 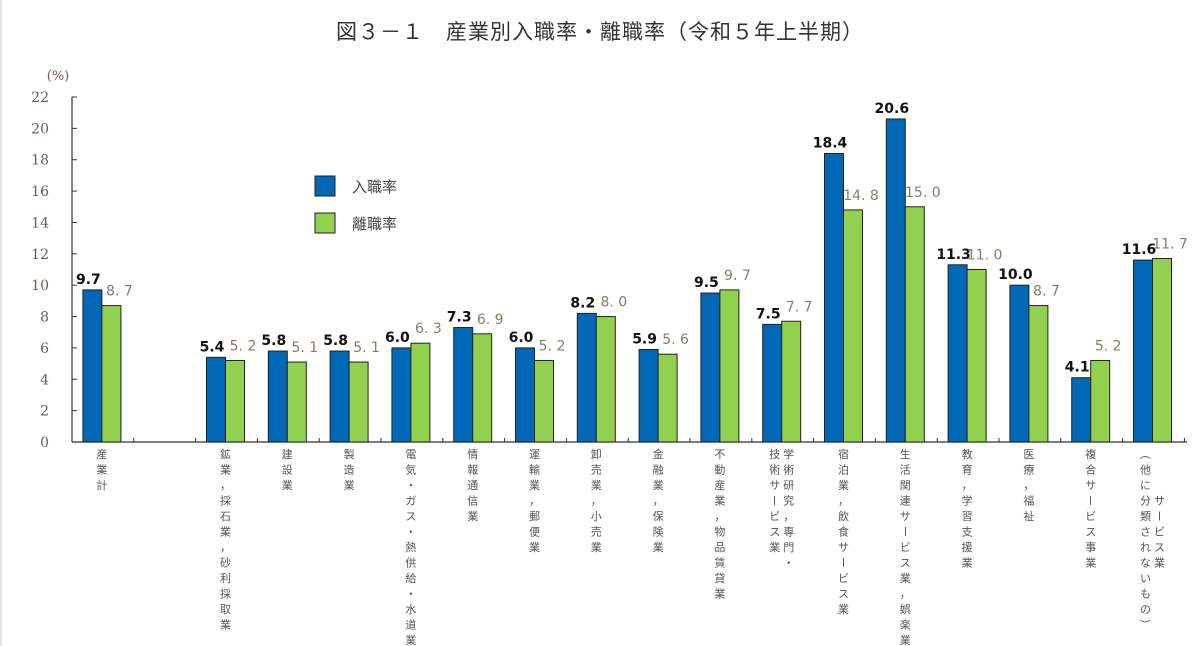 What do you see at coordinates (119, 292) in the screenshot?
I see `value-label-separation-rate: 8. 7` at bounding box center [119, 292].